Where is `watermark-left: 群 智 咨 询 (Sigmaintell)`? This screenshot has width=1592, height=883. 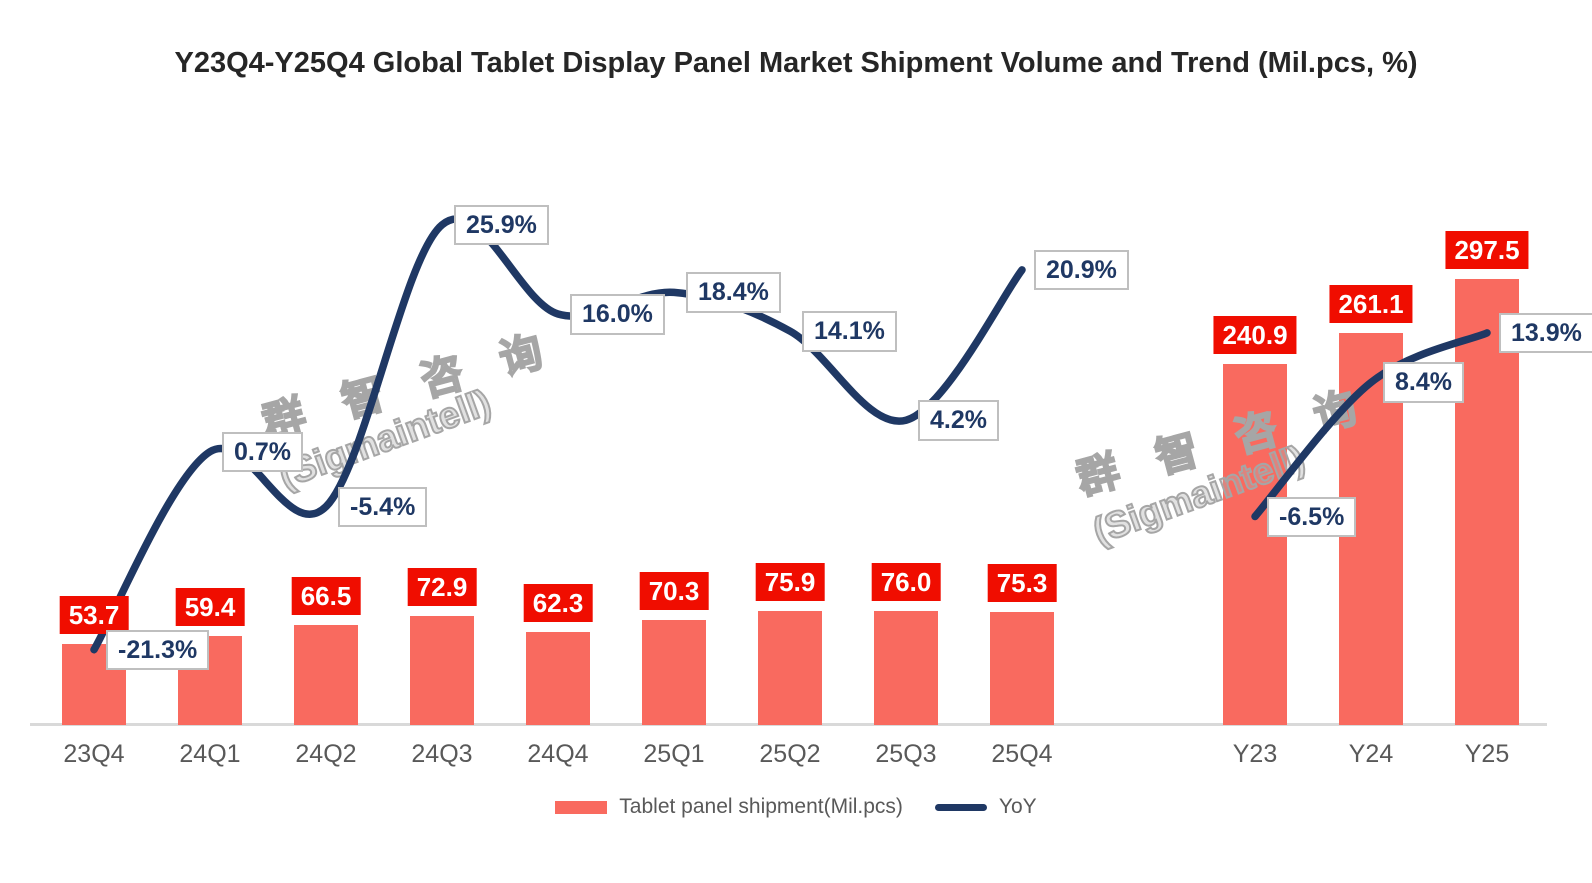
watermark-left: 群 智 咨 询 (Sigmaintell) is located at coordinates (409, 410).